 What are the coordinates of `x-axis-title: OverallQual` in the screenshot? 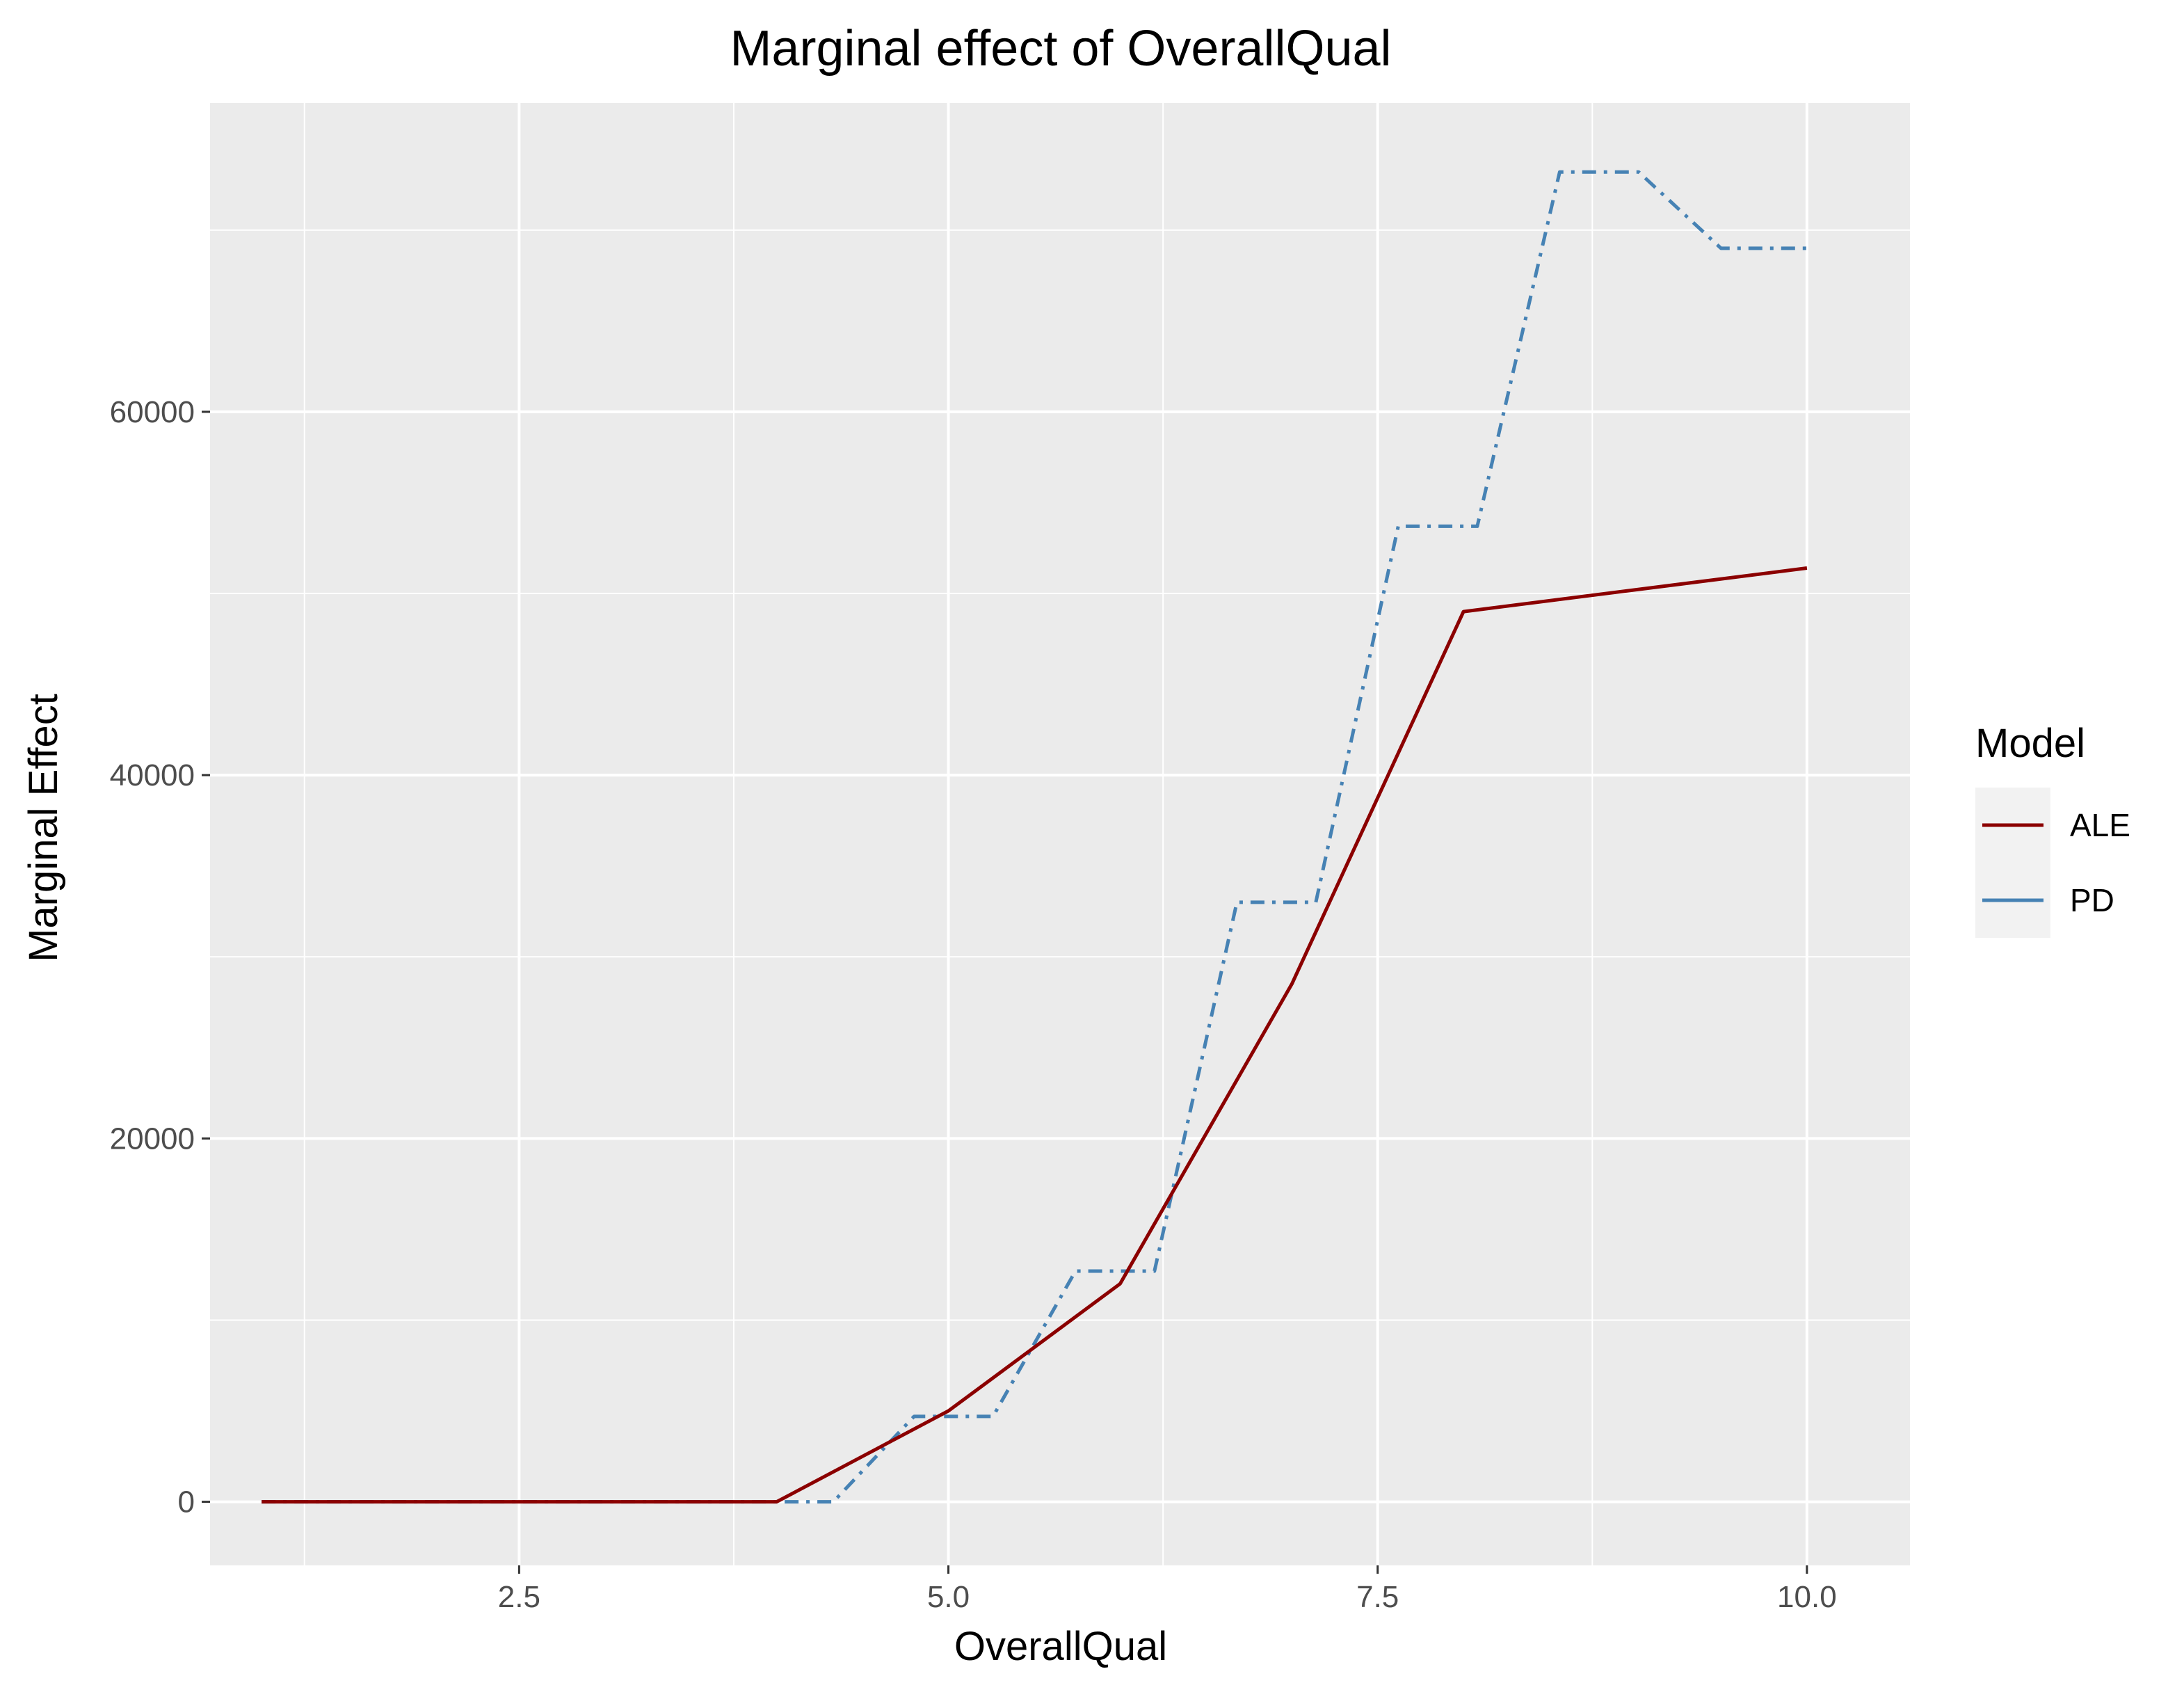 It's located at (1060, 1646).